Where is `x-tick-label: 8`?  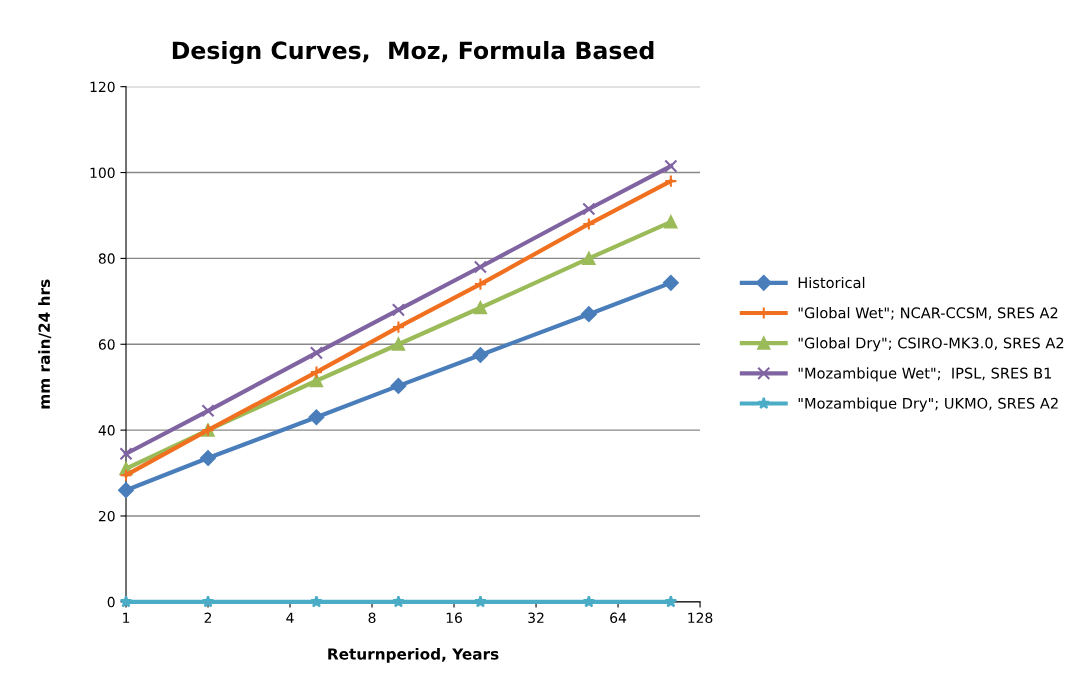 x-tick-label: 8 is located at coordinates (372, 618).